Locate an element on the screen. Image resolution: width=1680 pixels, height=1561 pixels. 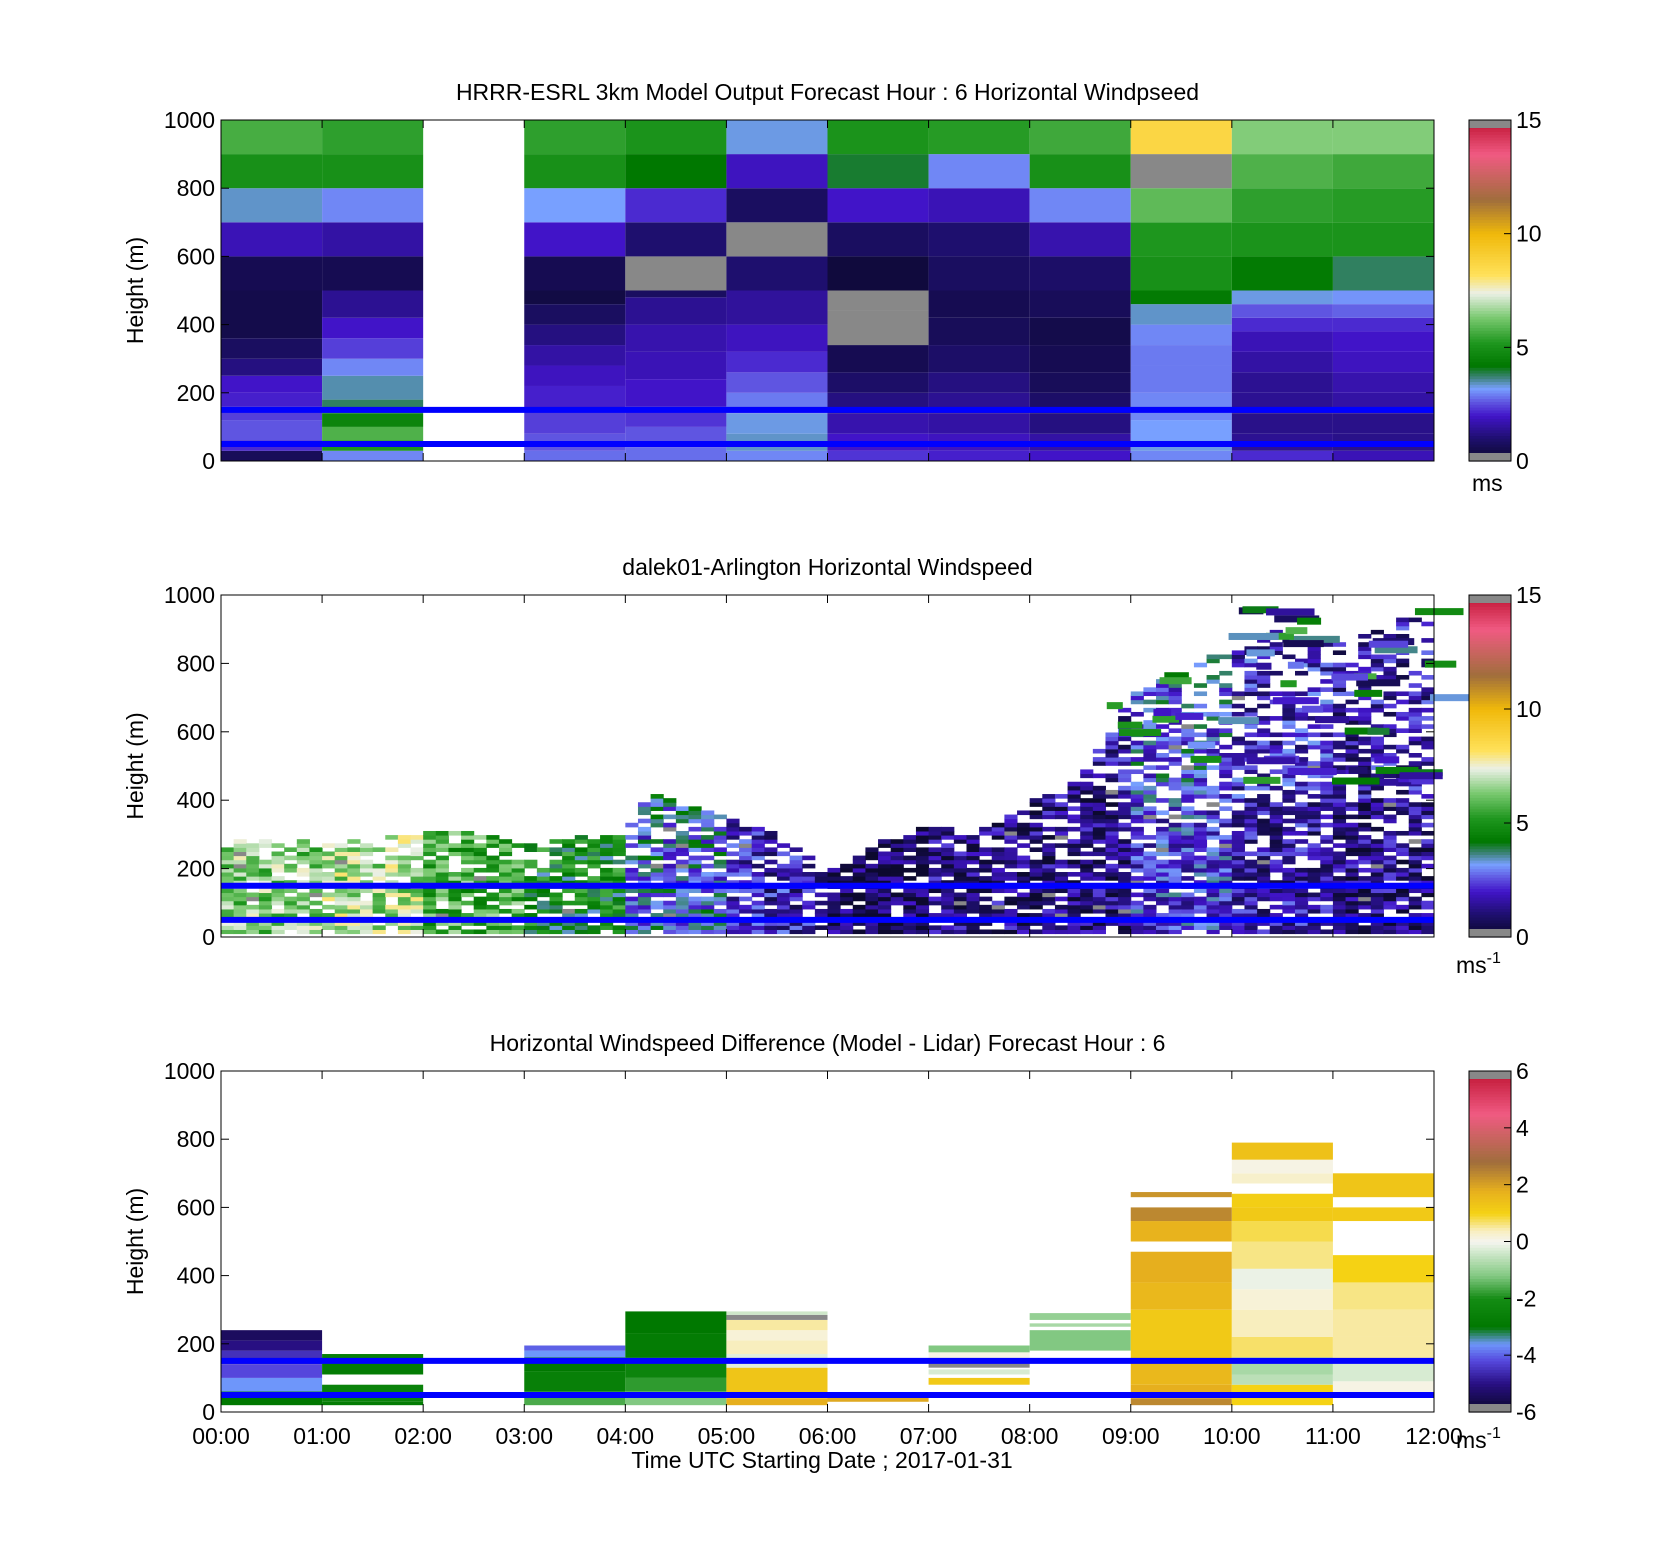
colorbar-unit: ms is located at coordinates (1487, 483).